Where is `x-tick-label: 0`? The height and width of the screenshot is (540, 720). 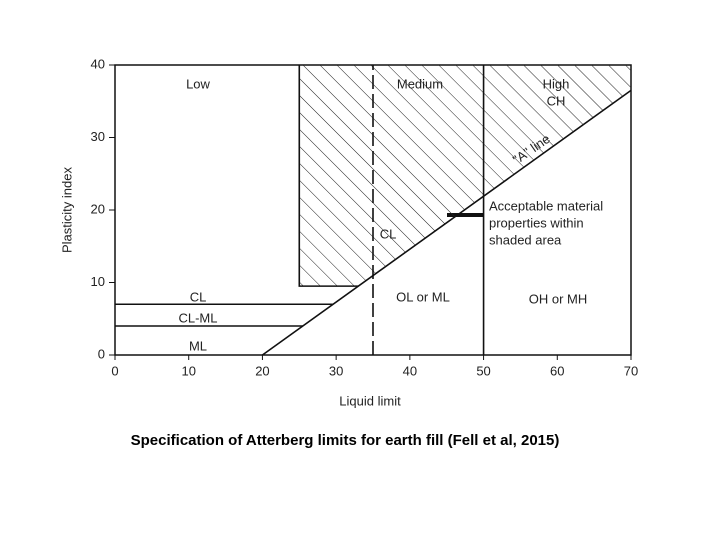
x-tick-label: 0 is located at coordinates (114, 370).